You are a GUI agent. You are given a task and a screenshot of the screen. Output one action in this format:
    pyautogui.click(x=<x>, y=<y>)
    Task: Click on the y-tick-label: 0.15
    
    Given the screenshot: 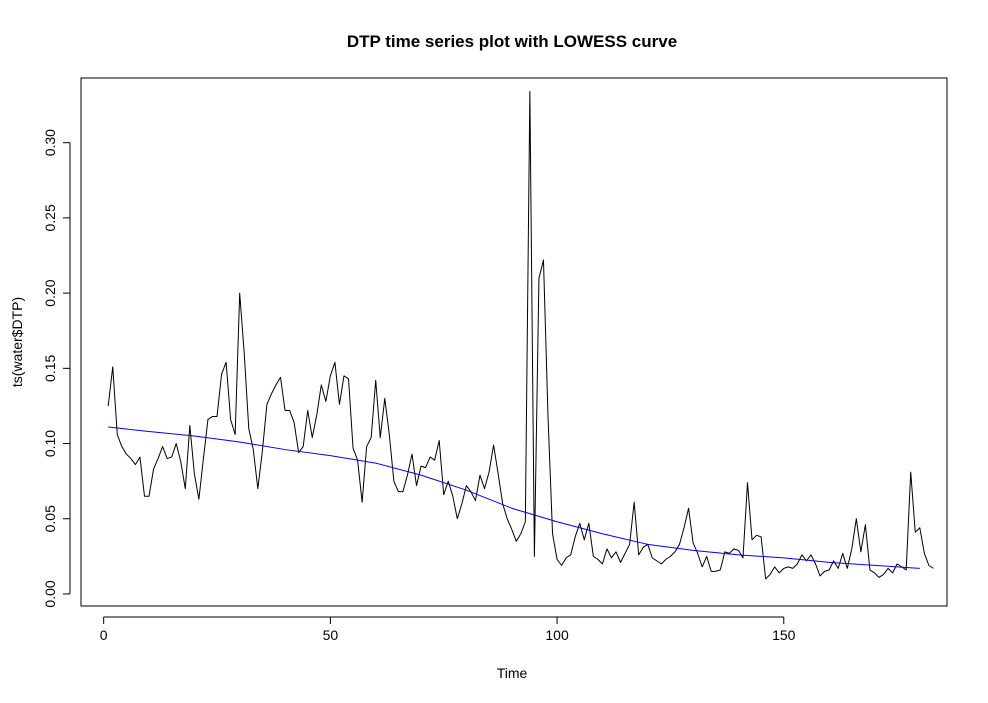 What is the action you would take?
    pyautogui.click(x=50, y=367)
    